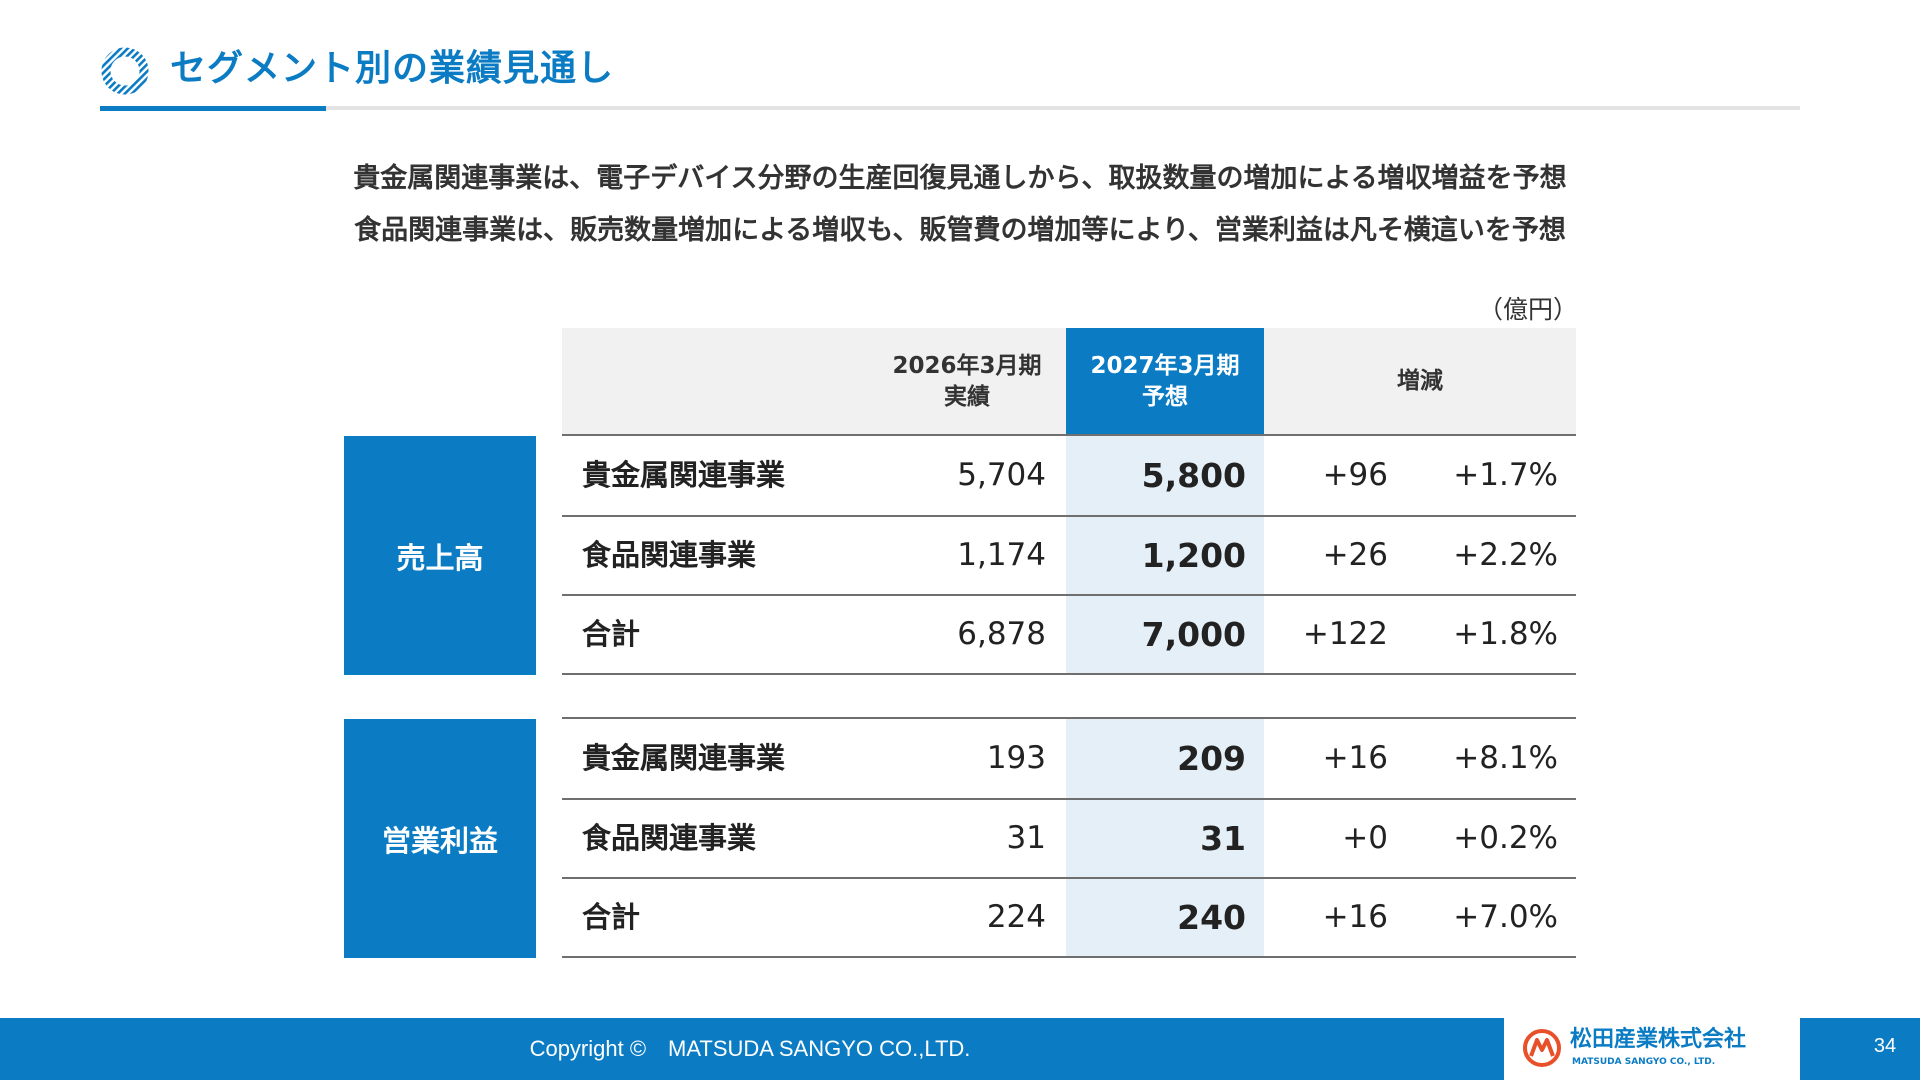 This screenshot has height=1080, width=1920. Describe the element at coordinates (1165, 396) in the screenshot. I see `column-header-forecast-type: 予想` at that location.